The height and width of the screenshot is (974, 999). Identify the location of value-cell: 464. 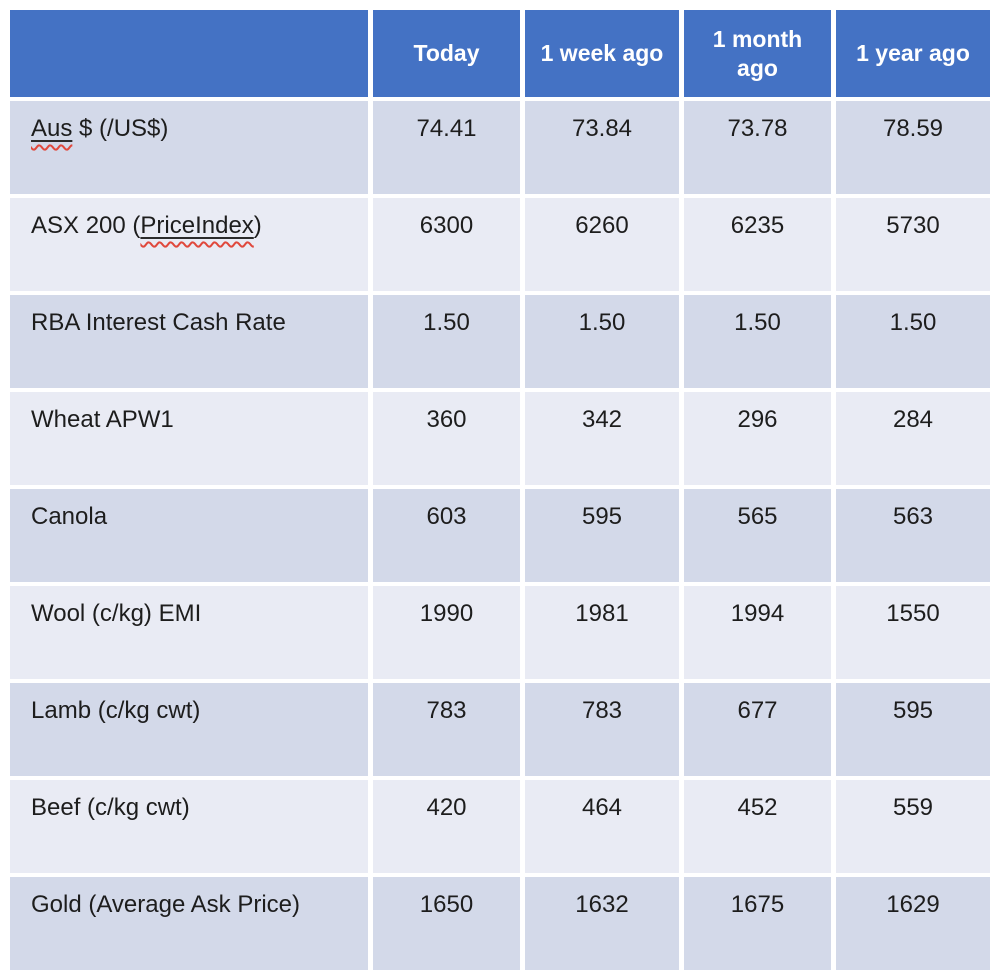
(602, 826).